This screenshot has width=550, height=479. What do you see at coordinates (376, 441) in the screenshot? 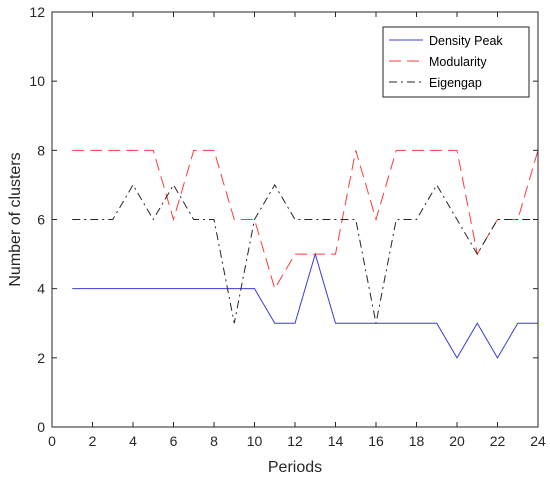
I see `x-tick-label: 16` at bounding box center [376, 441].